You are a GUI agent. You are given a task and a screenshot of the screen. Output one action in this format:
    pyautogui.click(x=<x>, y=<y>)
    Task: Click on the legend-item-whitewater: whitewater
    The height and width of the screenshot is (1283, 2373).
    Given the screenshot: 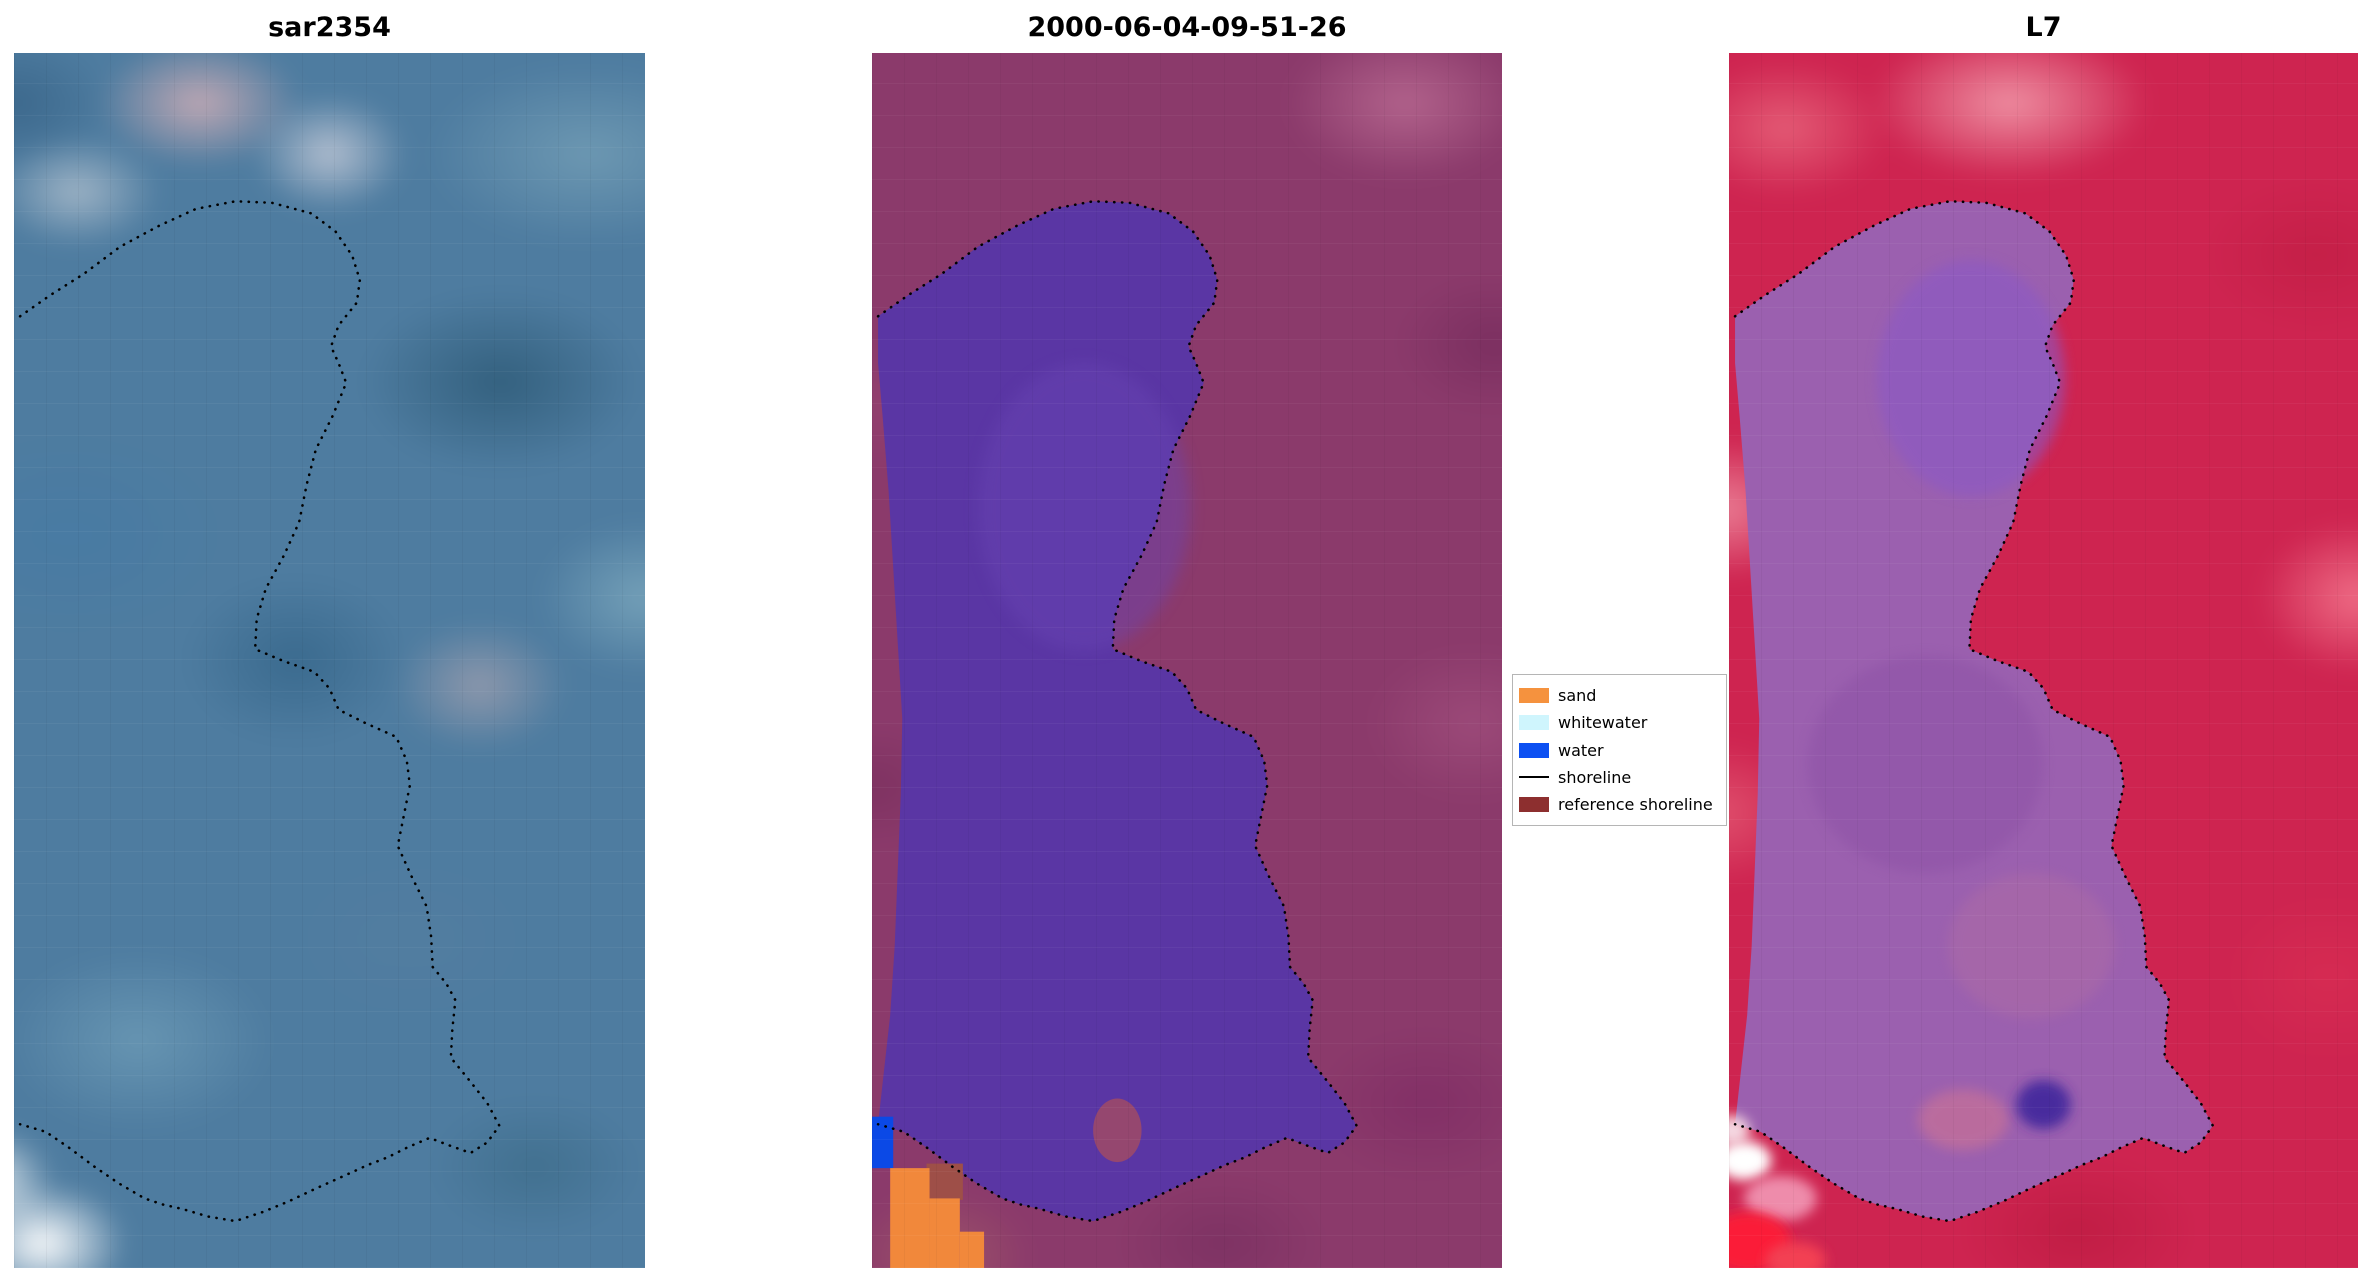 What is the action you would take?
    pyautogui.click(x=1622, y=722)
    